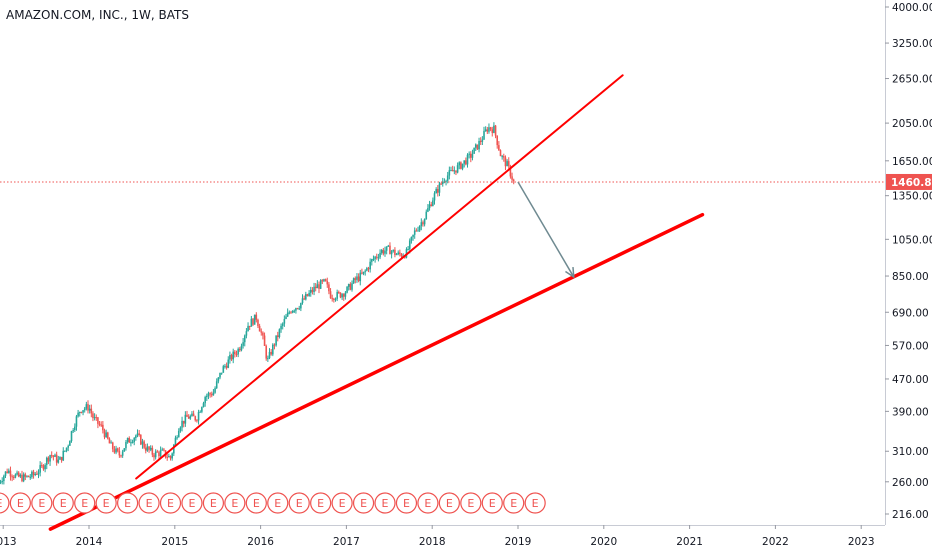 The width and height of the screenshot is (932, 555). I want to click on y-tick-label: 390.00, so click(910, 412).